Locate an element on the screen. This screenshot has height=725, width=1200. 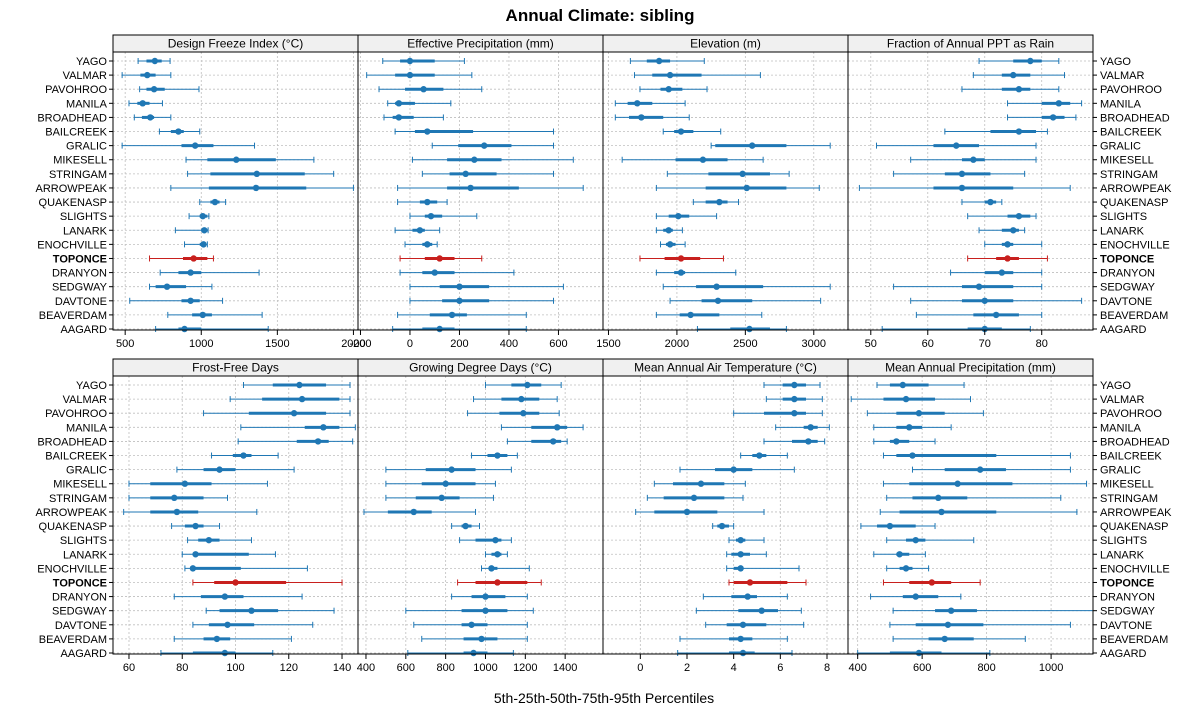
x-tick-label: 2000 is located at coordinates (677, 344).